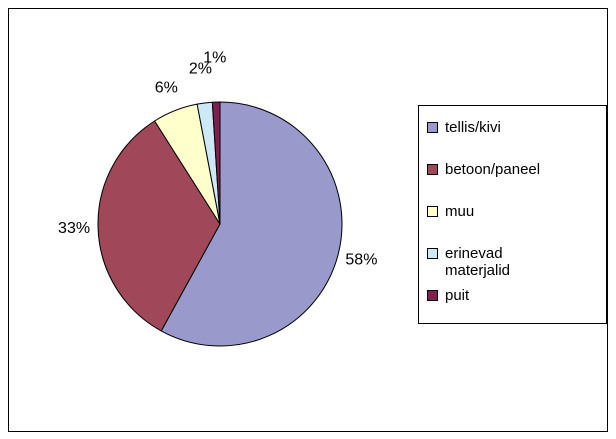  Describe the element at coordinates (200, 68) in the screenshot. I see `data-label: 2%` at that location.